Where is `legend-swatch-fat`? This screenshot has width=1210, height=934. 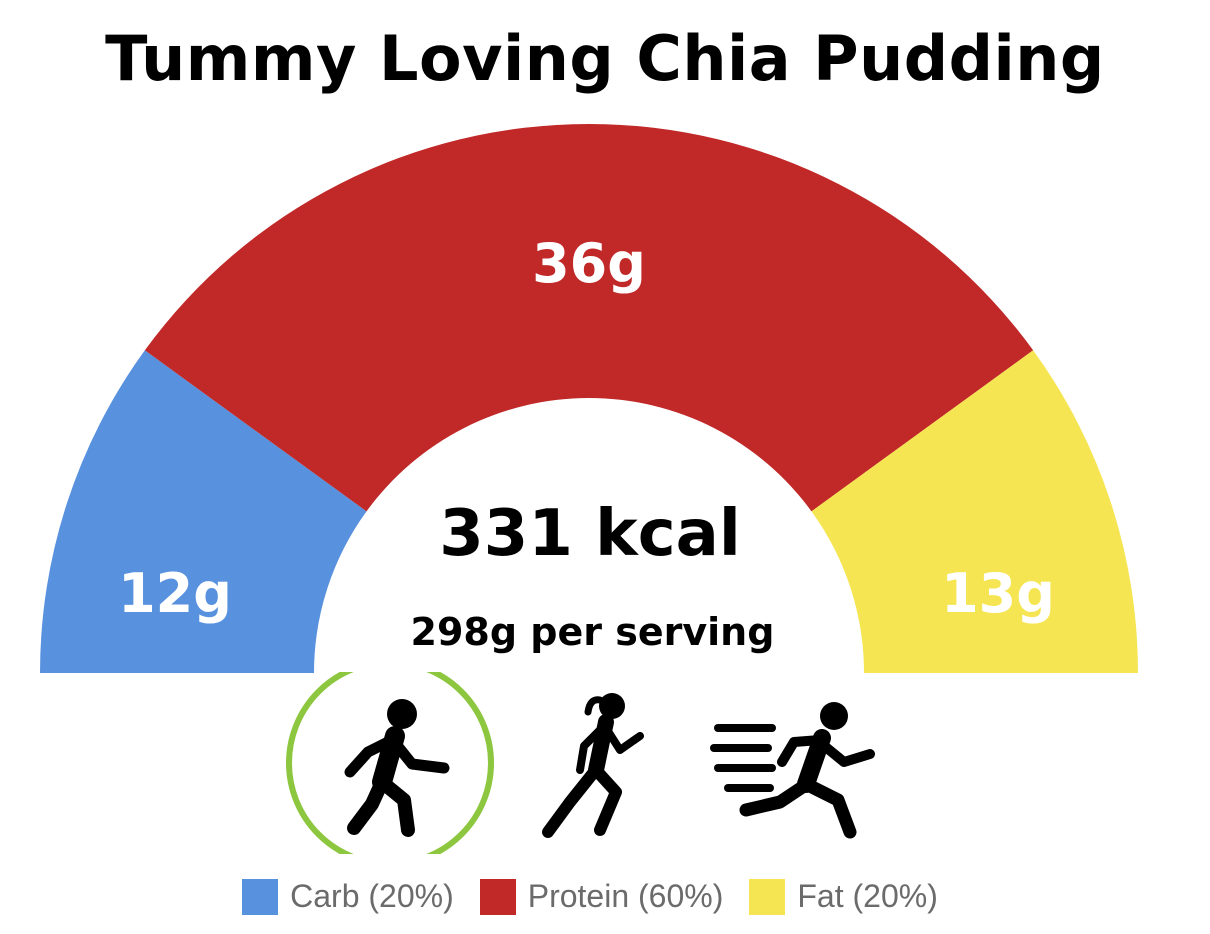
legend-swatch-fat is located at coordinates (767, 896).